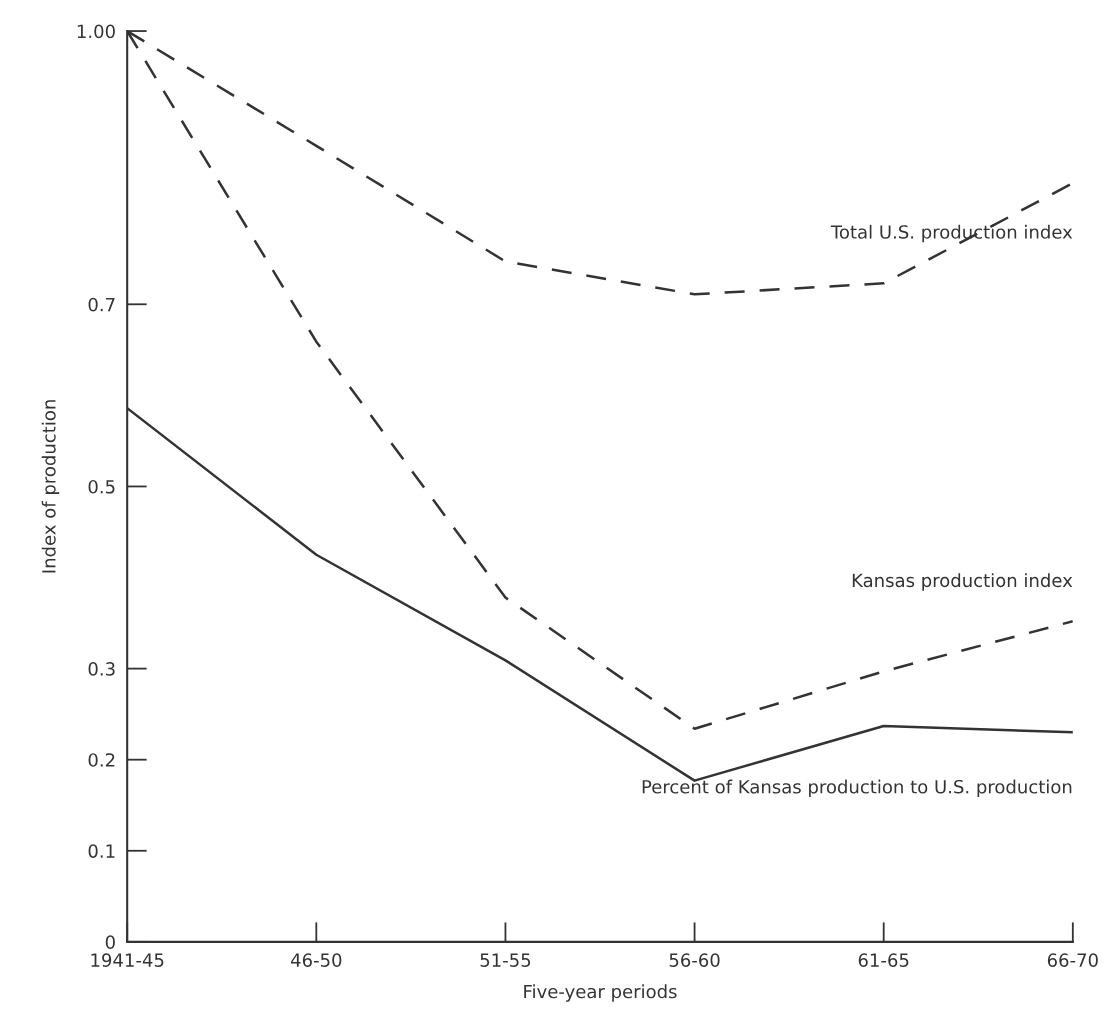 The image size is (1106, 1035). What do you see at coordinates (50, 486) in the screenshot?
I see `y-axis-title: Index of production` at bounding box center [50, 486].